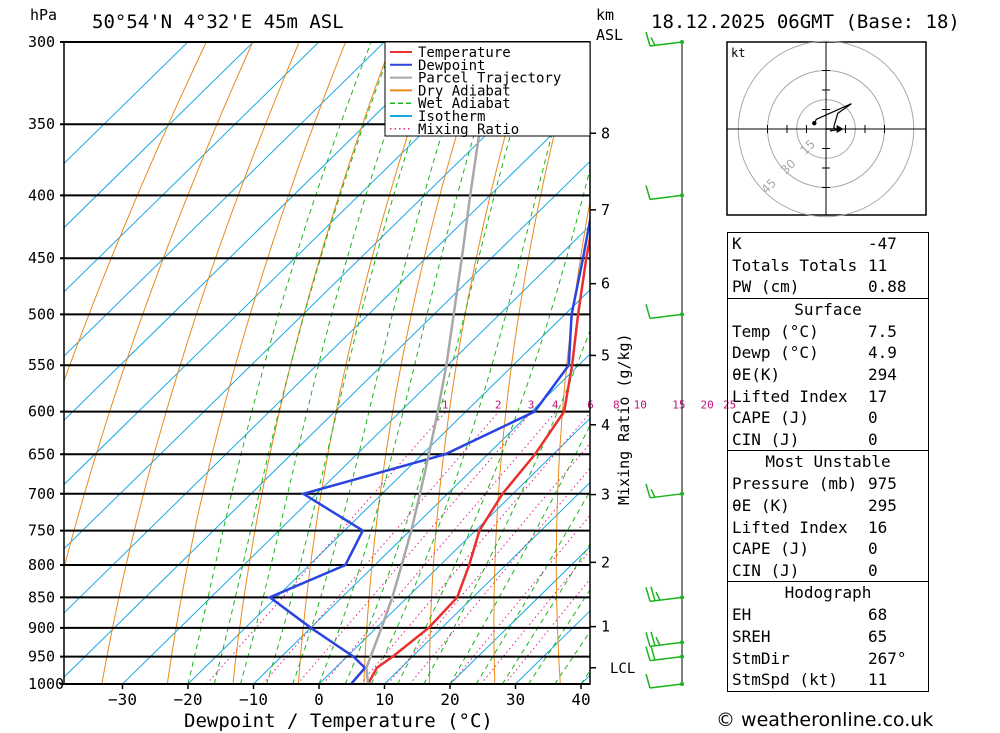 Image resolution: width=1000 pixels, height=733 pixels. Describe the element at coordinates (46, 684) in the screenshot. I see `pressure-tick-label: 1000` at that location.